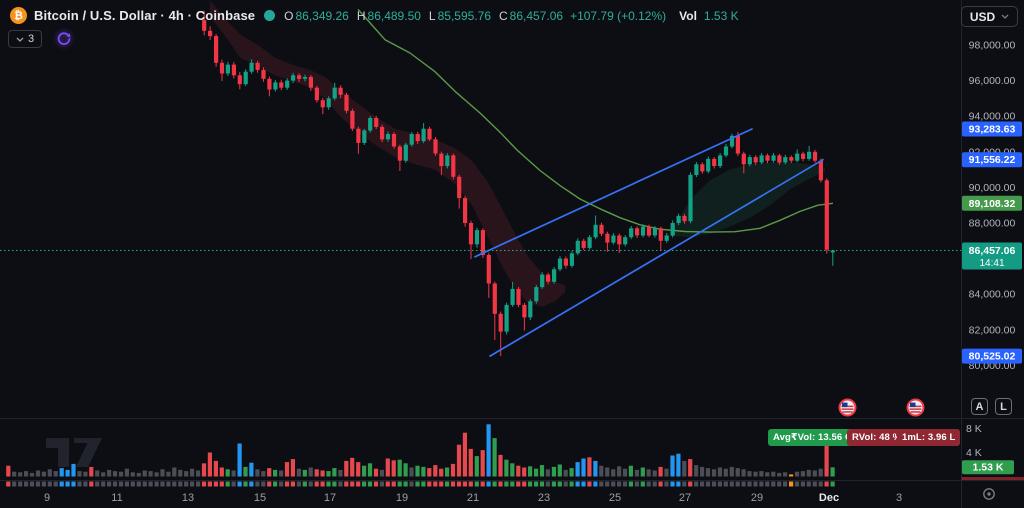 The width and height of the screenshot is (1024, 508). What do you see at coordinates (31, 39) in the screenshot?
I see `indicator-count: 3` at bounding box center [31, 39].